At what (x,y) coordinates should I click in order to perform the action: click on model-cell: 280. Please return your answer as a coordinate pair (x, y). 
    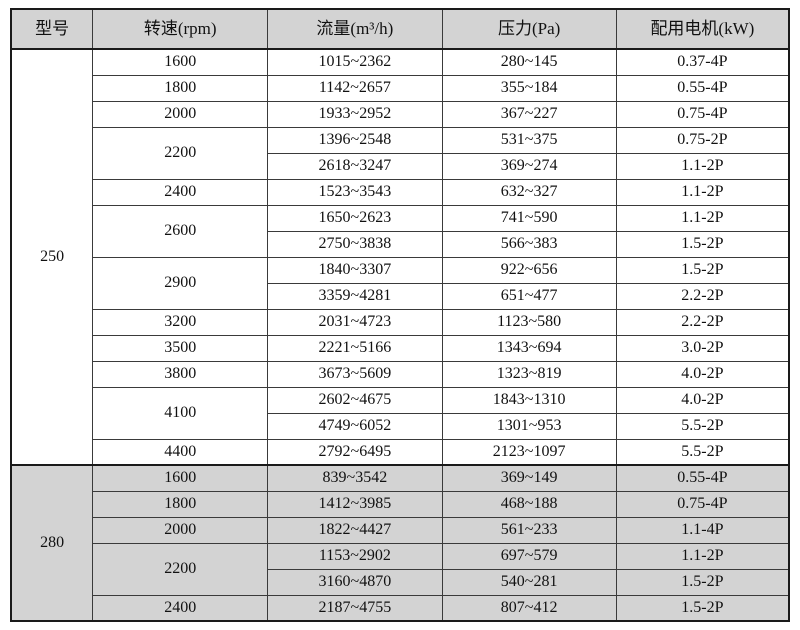
    Looking at the image, I should click on (52, 543).